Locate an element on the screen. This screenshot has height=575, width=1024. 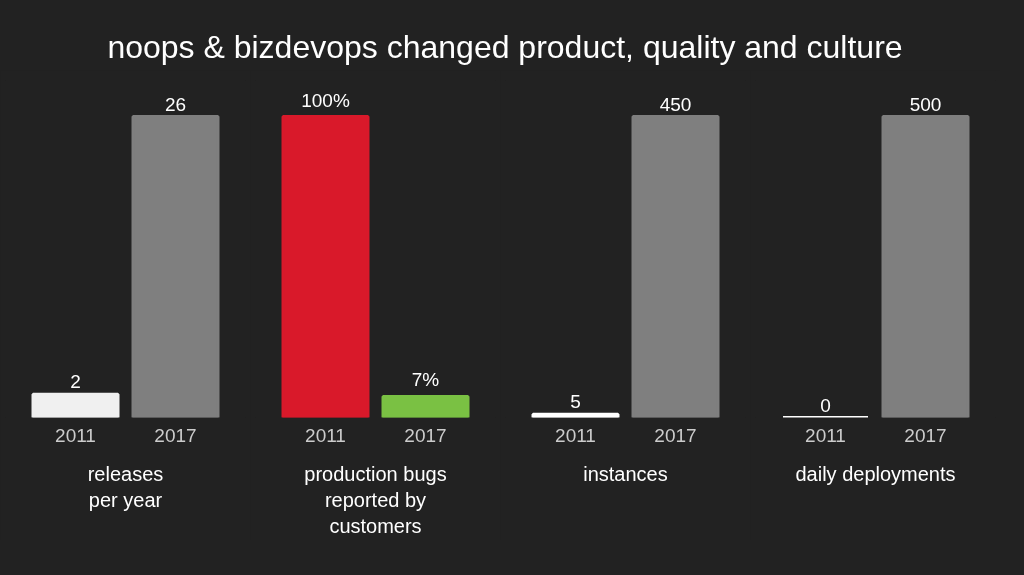
data-label: 5 is located at coordinates (575, 402).